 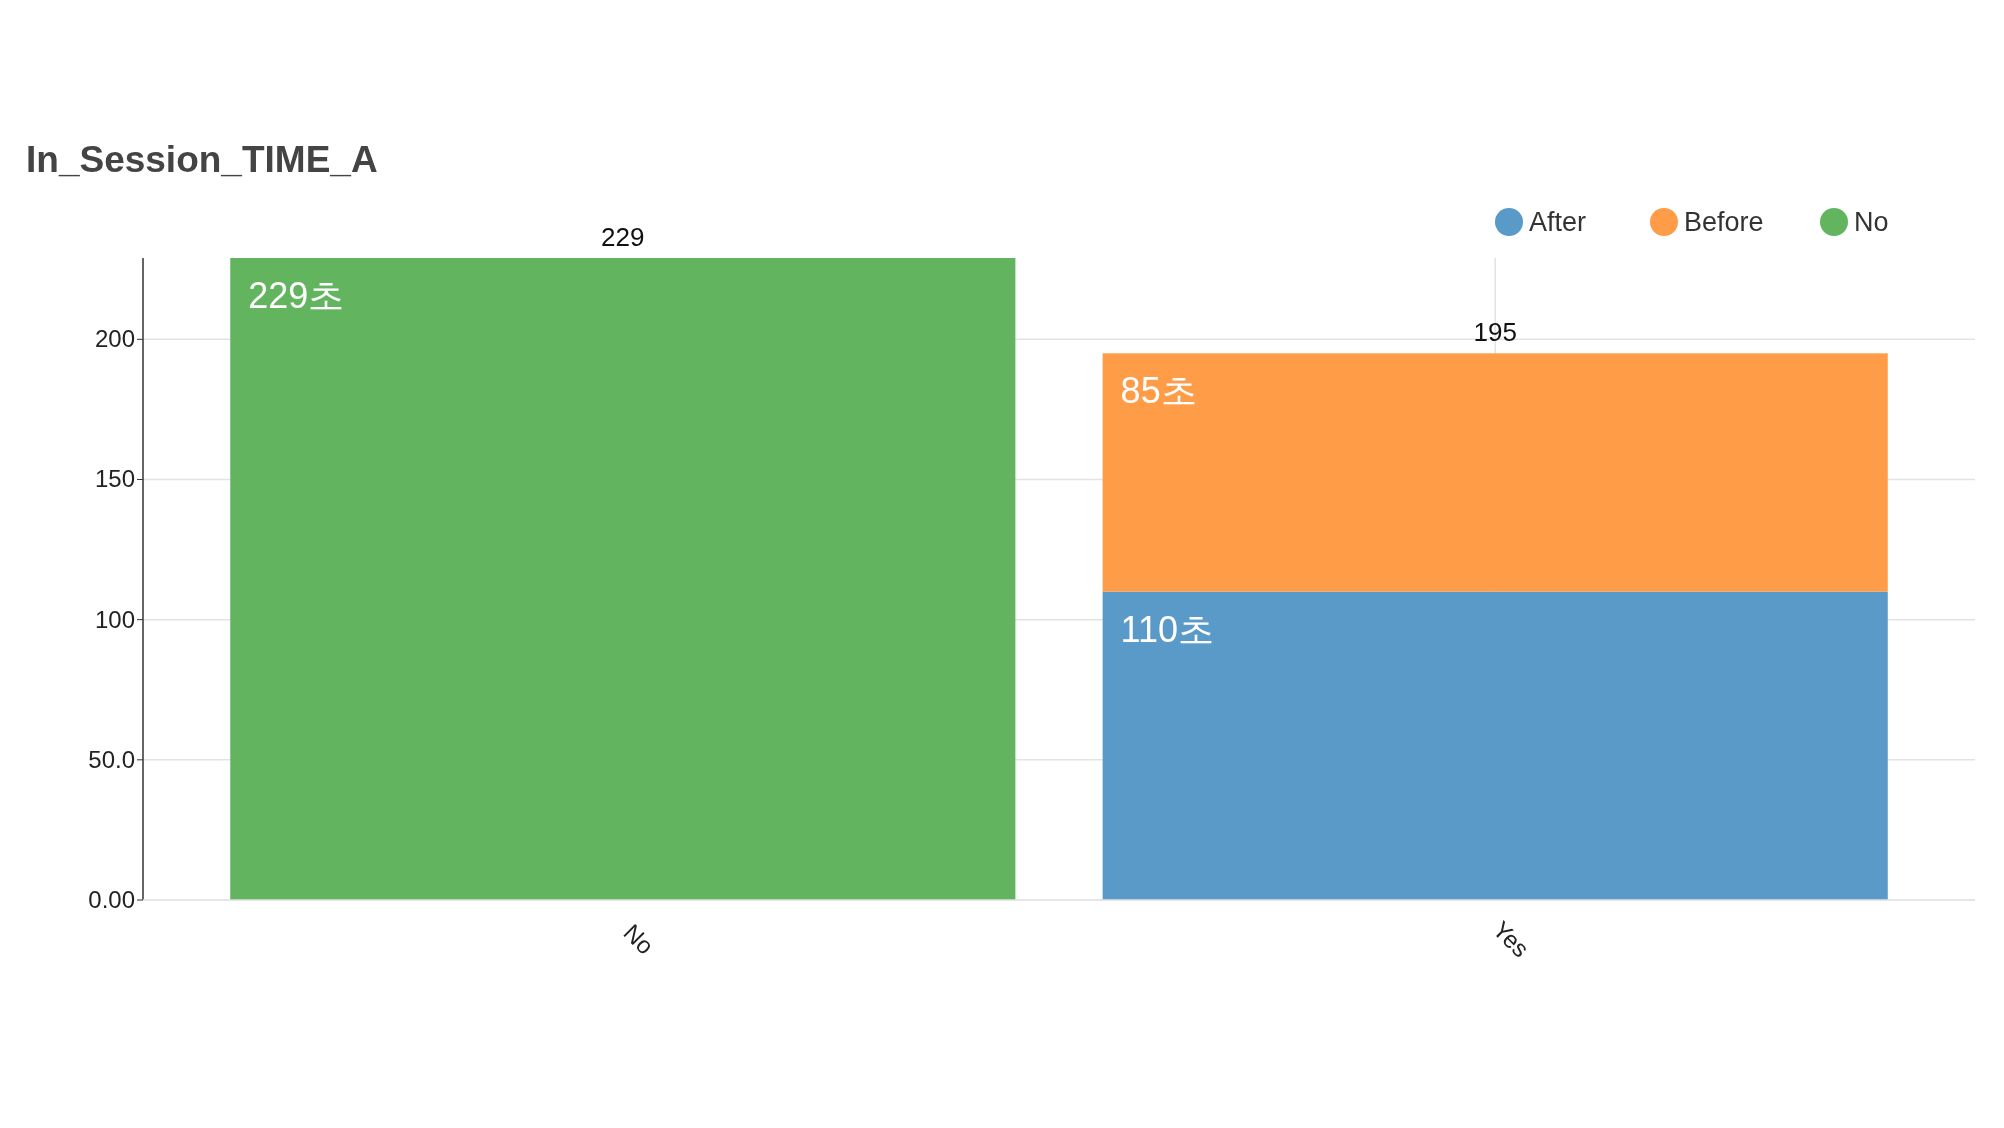 I want to click on total-label: 229, so click(x=623, y=237).